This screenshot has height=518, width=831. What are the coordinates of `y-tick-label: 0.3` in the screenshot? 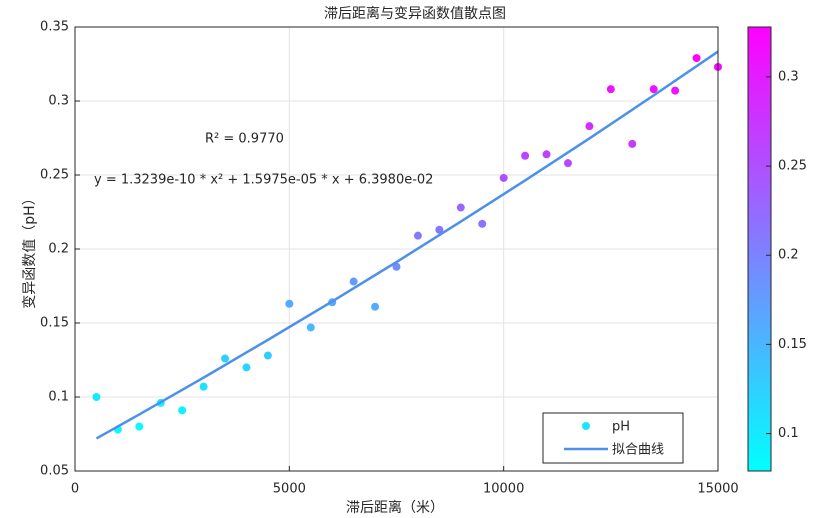 It's located at (58, 101).